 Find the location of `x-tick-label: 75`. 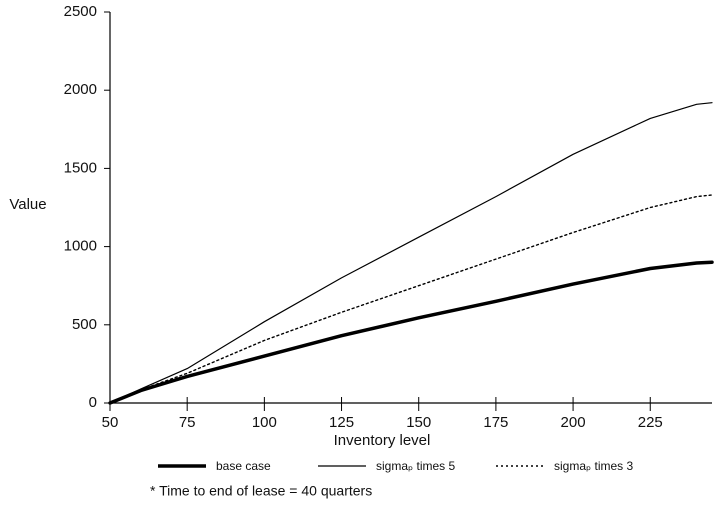

x-tick-label: 75 is located at coordinates (187, 422).